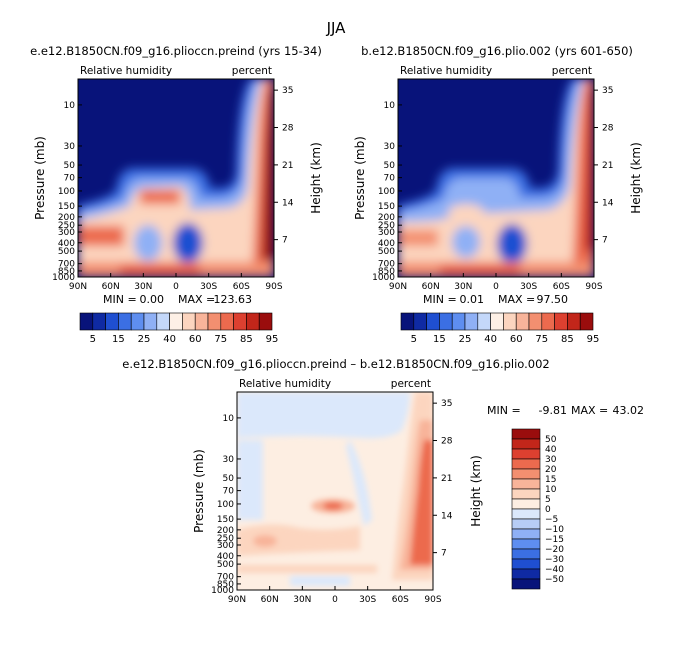 This screenshot has width=673, height=671. I want to click on y-tick-label: 1000, so click(222, 591).